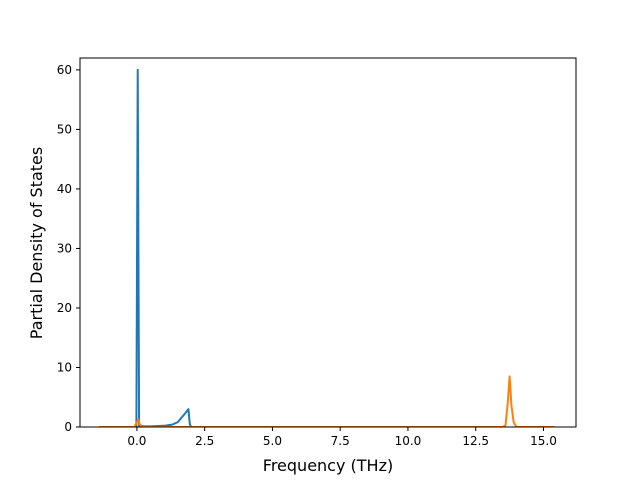 Image resolution: width=640 pixels, height=484 pixels. I want to click on y-tick-label: 50, so click(64, 129).